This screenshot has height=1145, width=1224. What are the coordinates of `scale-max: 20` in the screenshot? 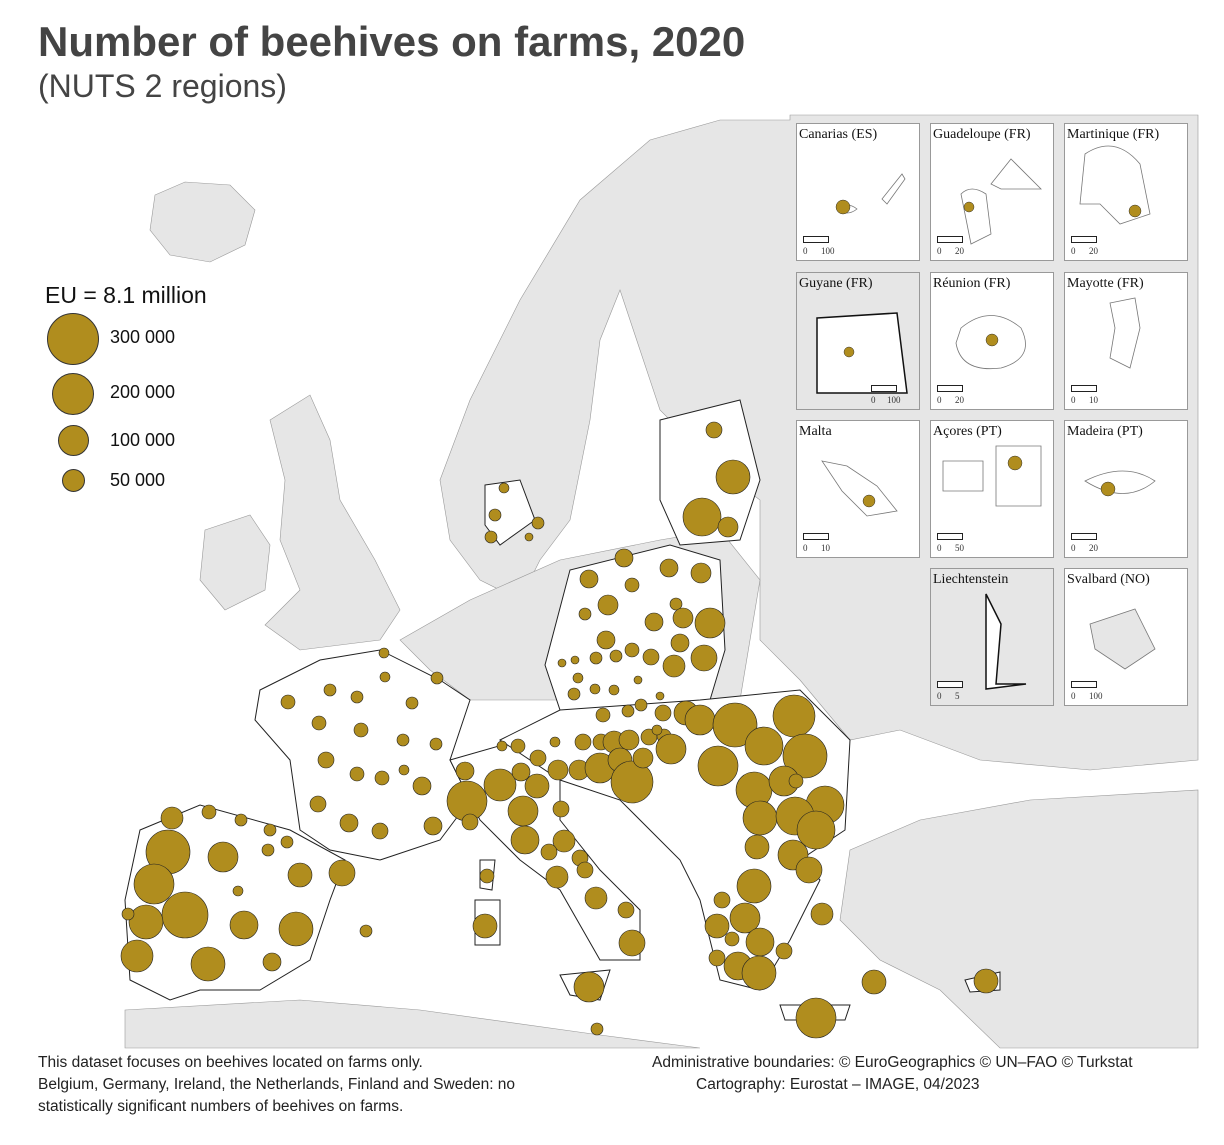 It's located at (1093, 251).